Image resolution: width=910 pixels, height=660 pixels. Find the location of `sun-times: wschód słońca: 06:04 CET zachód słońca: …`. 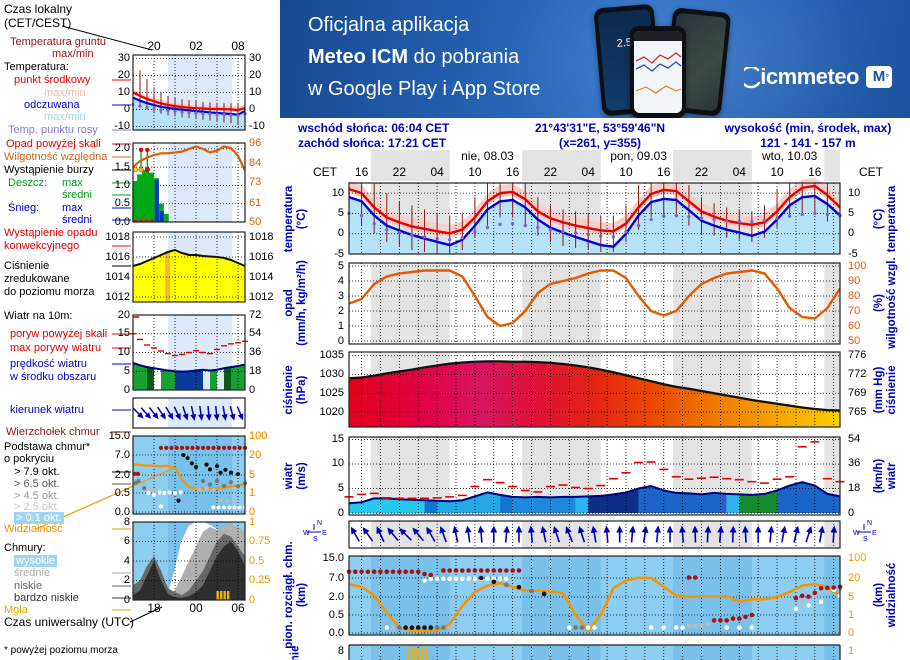

sun-times: wschód słońca: 06:04 CET zachód słońca: … is located at coordinates (373, 136).